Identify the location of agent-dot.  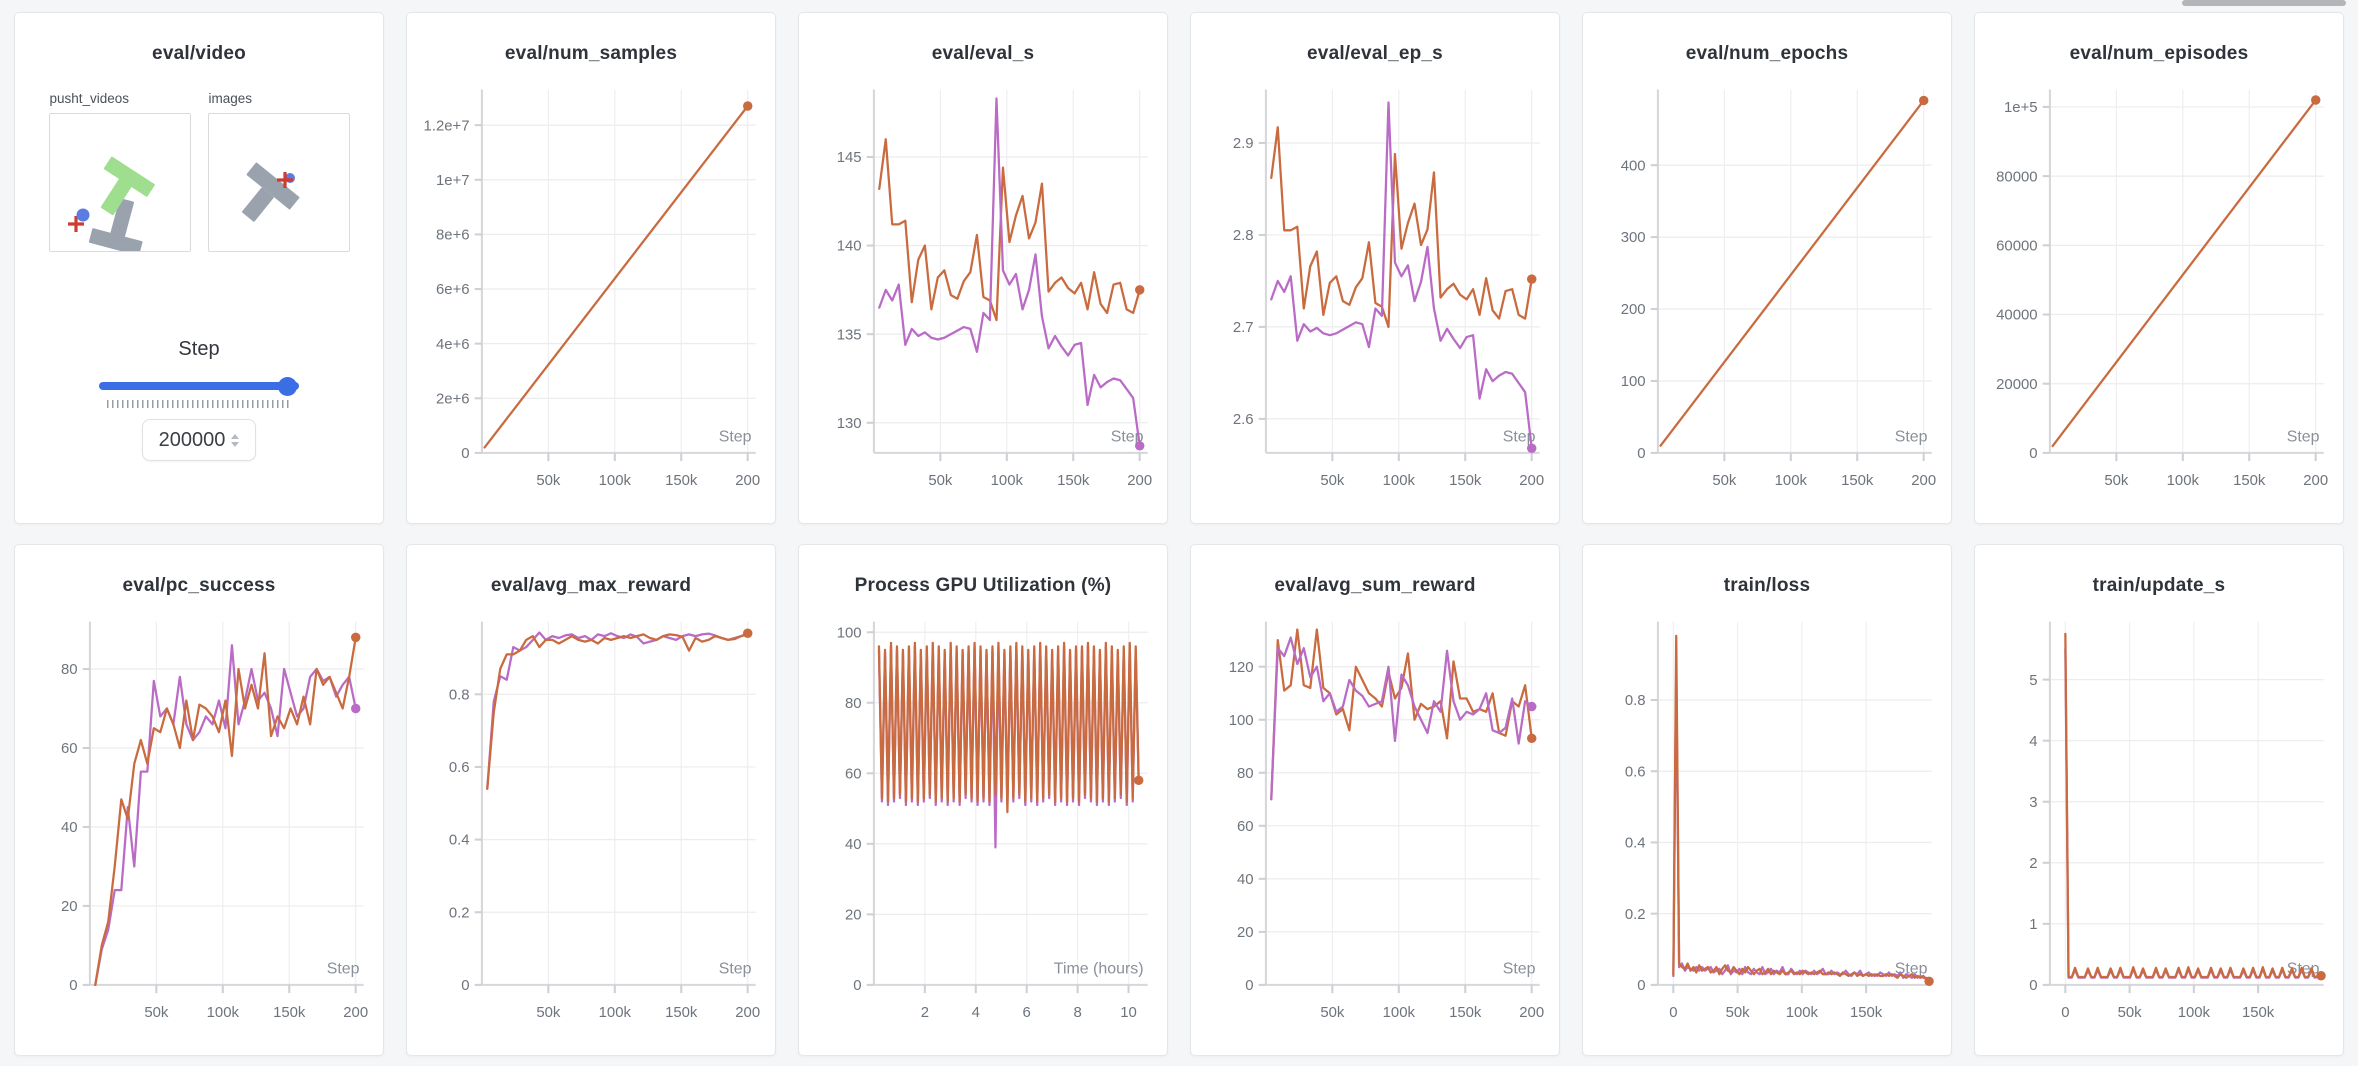
(82, 215).